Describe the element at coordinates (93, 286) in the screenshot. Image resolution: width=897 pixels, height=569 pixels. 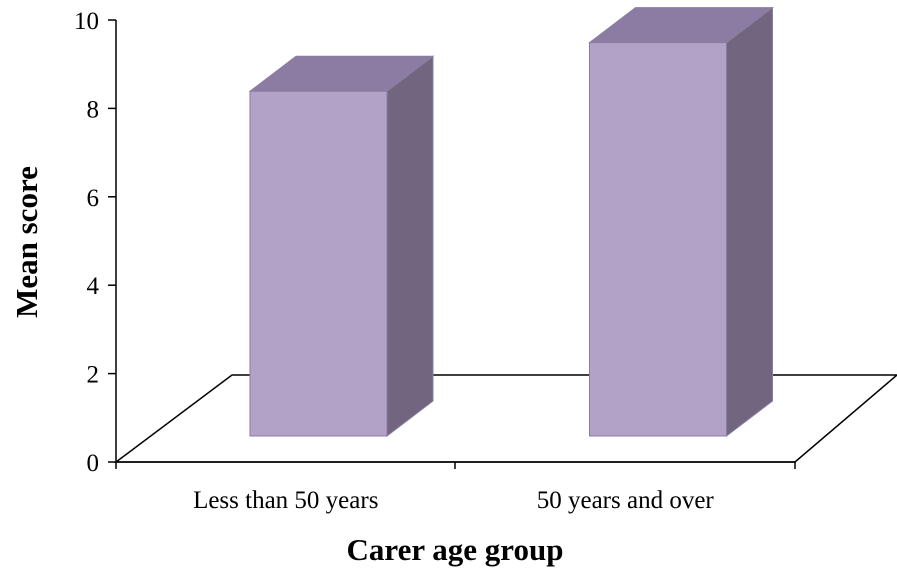
I see `y-tick-label: 4` at that location.